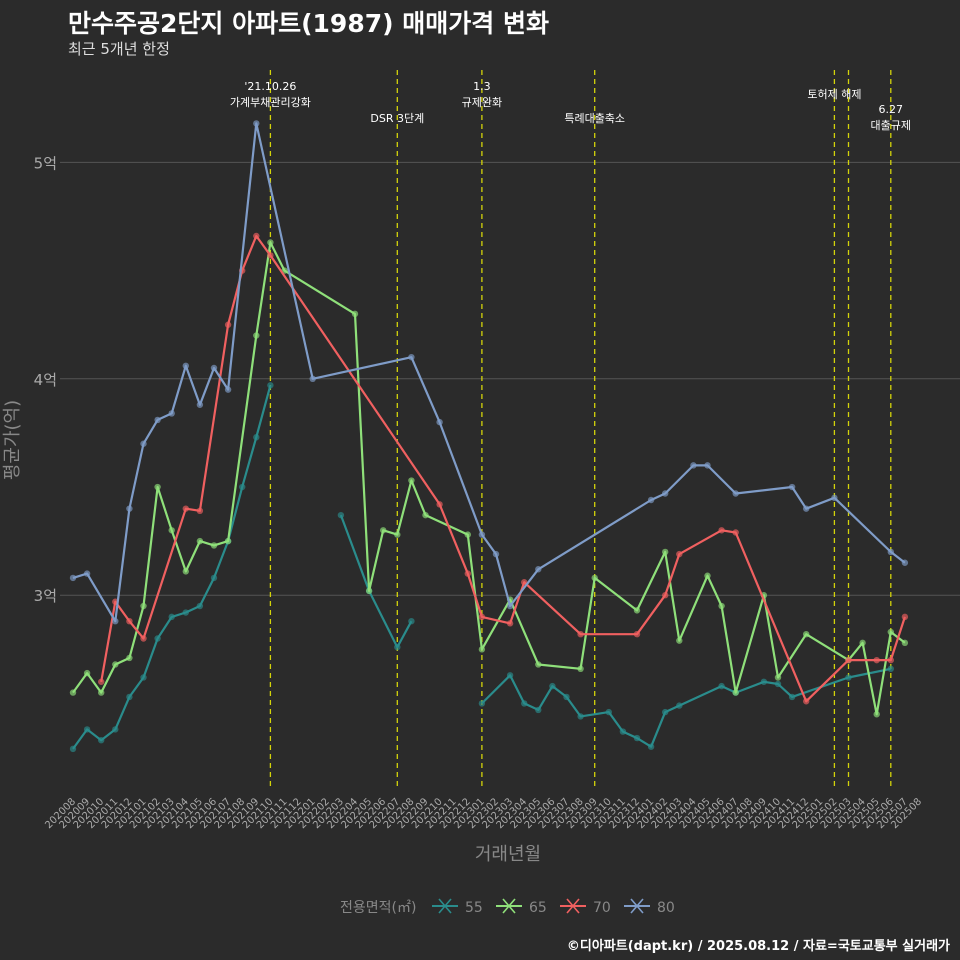 The width and height of the screenshot is (960, 960). What do you see at coordinates (521, 907) in the screenshot?
I see `legend-key-65: 65` at bounding box center [521, 907].